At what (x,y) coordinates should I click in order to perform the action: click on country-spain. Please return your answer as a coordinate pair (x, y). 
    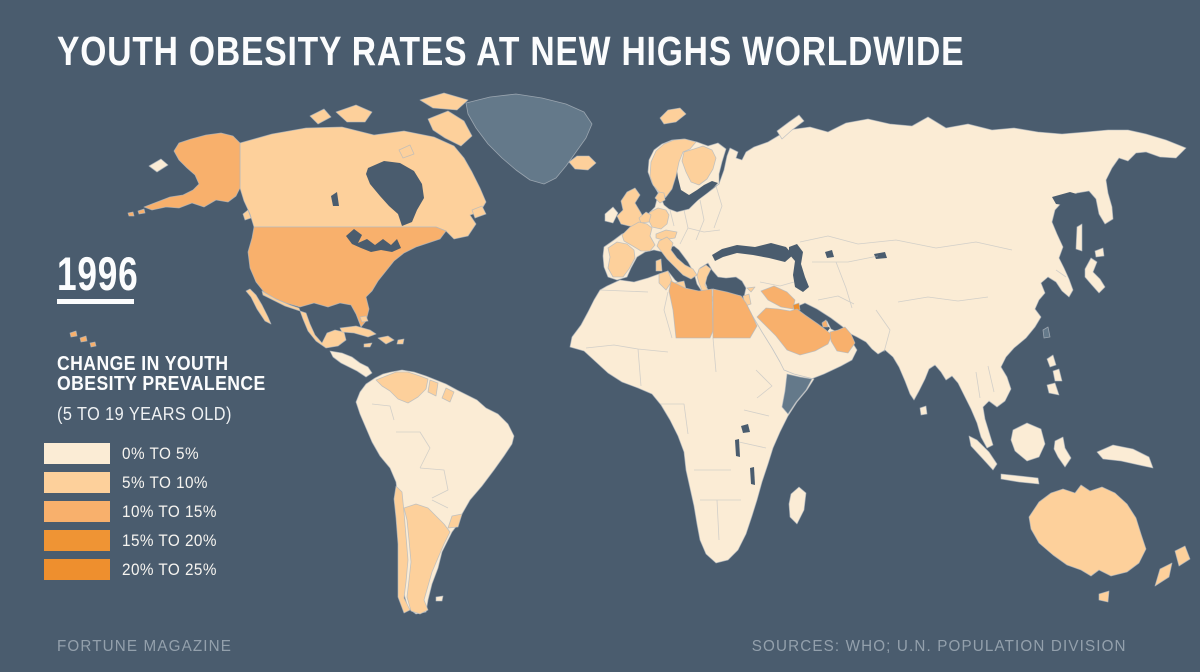
    Looking at the image, I should click on (621, 259).